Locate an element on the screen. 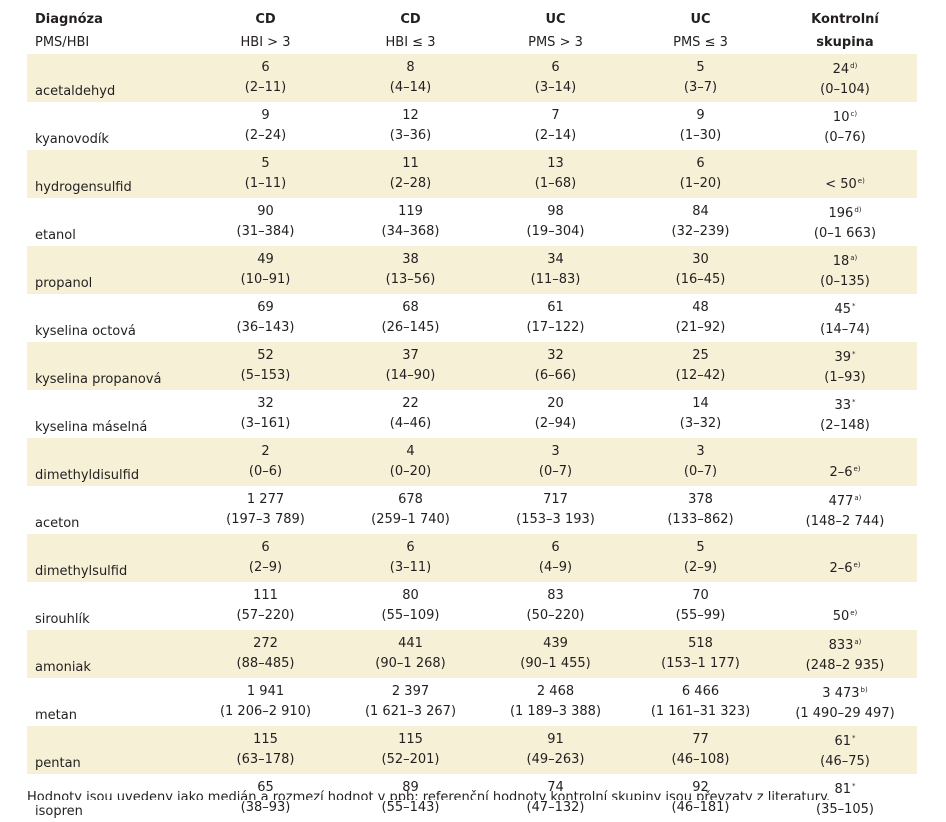  cell-cd-hbi-le3: 11 (2–28) is located at coordinates (410, 174).